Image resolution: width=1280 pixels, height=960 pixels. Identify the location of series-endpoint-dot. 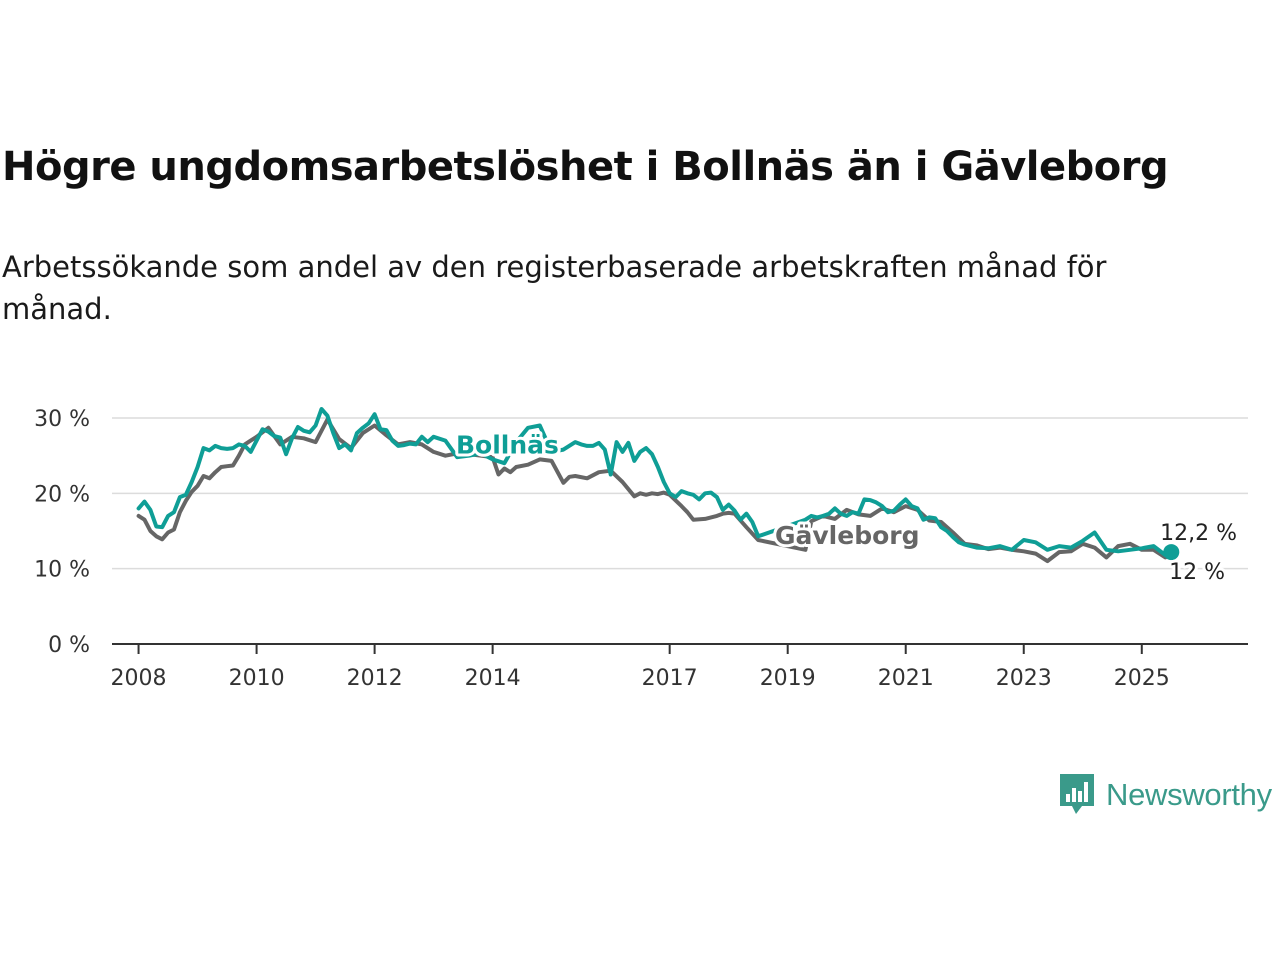
(1171, 552).